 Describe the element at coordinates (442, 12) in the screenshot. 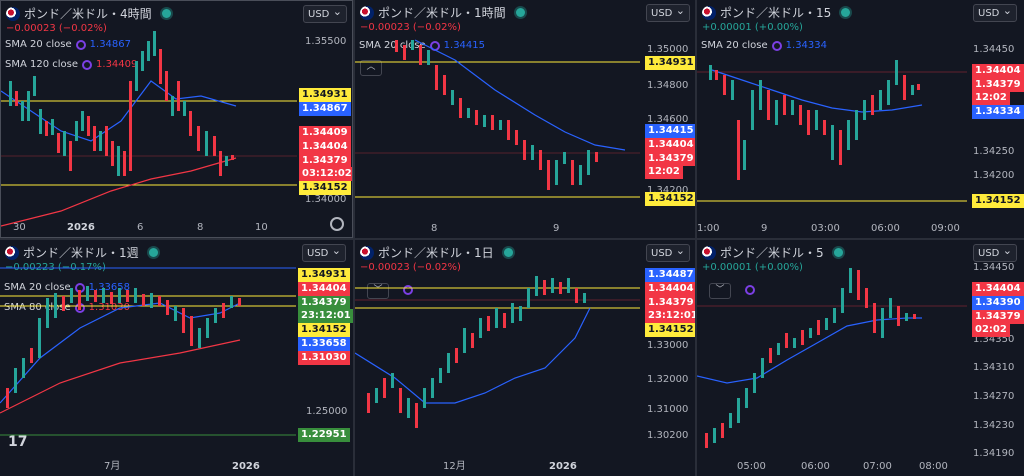

I see `panel-title: ポンド／米ドル・1時間` at that location.